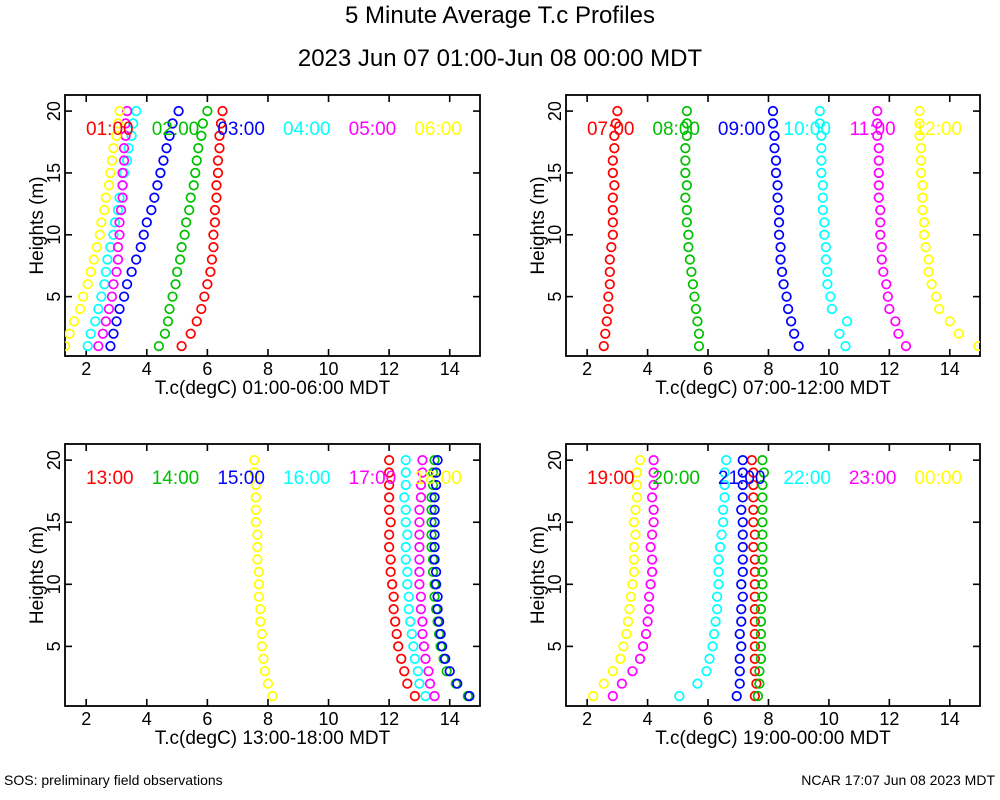  I want to click on y-tick-label: 5, so click(555, 297).